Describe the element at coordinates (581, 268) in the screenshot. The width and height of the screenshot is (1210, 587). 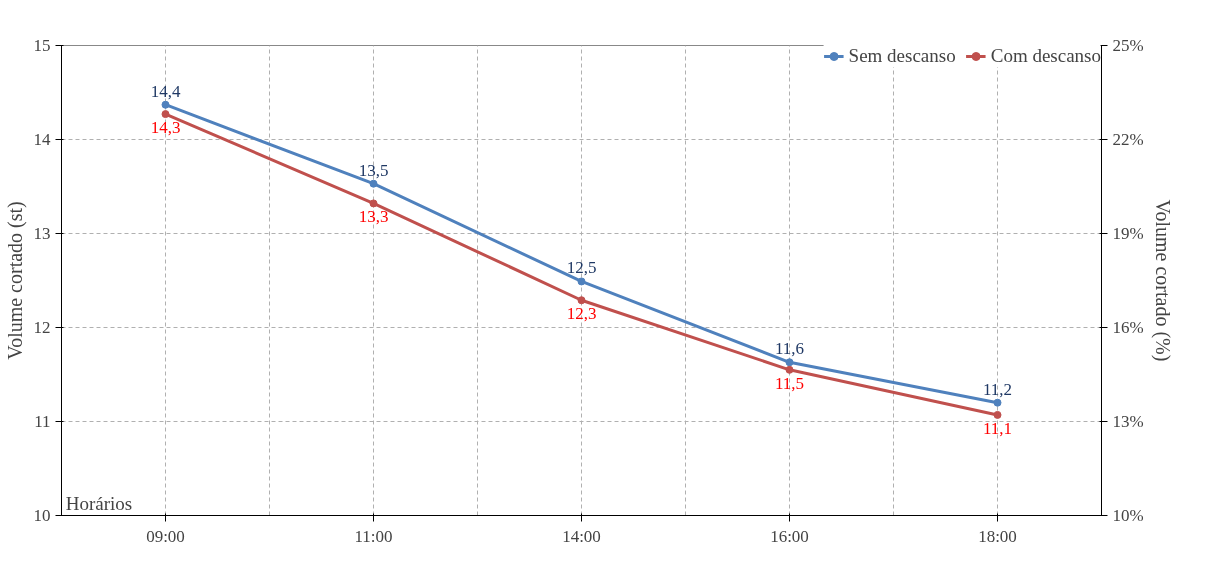
I see `data-label: 12,5` at that location.